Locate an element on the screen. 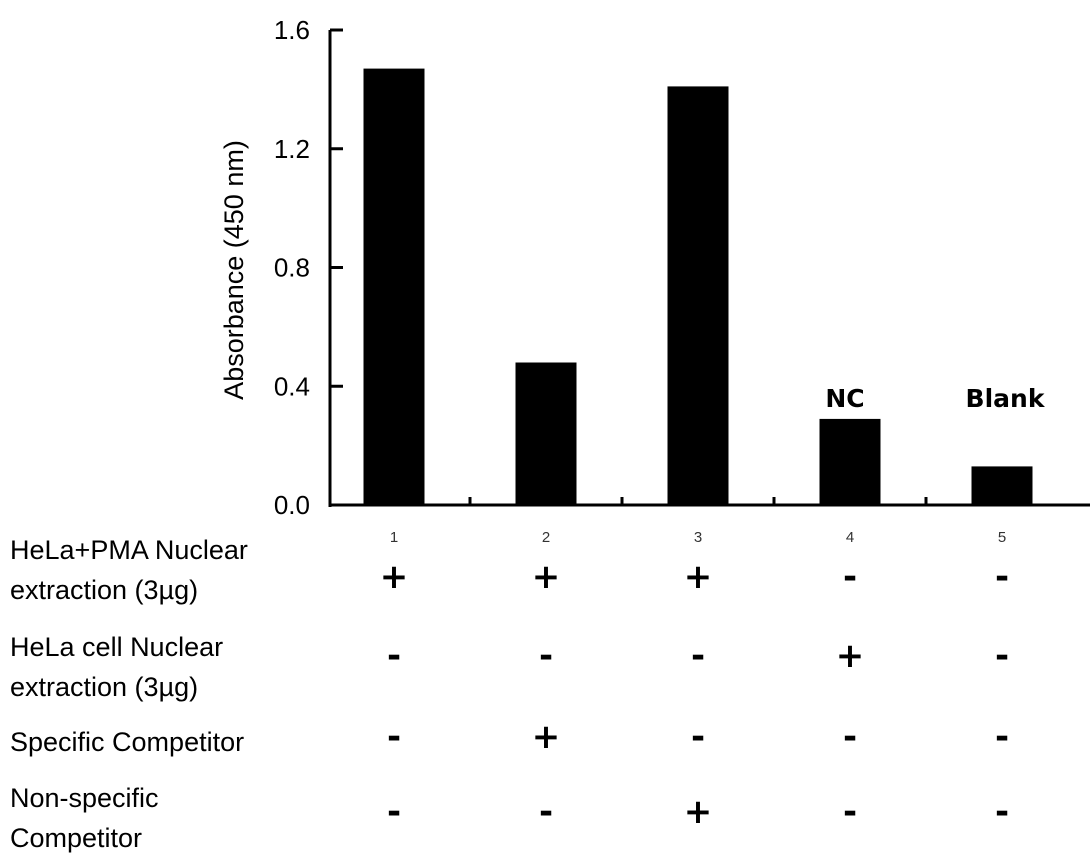 This screenshot has height=858, width=1090. bar-annotation: Blank is located at coordinates (1006, 398).